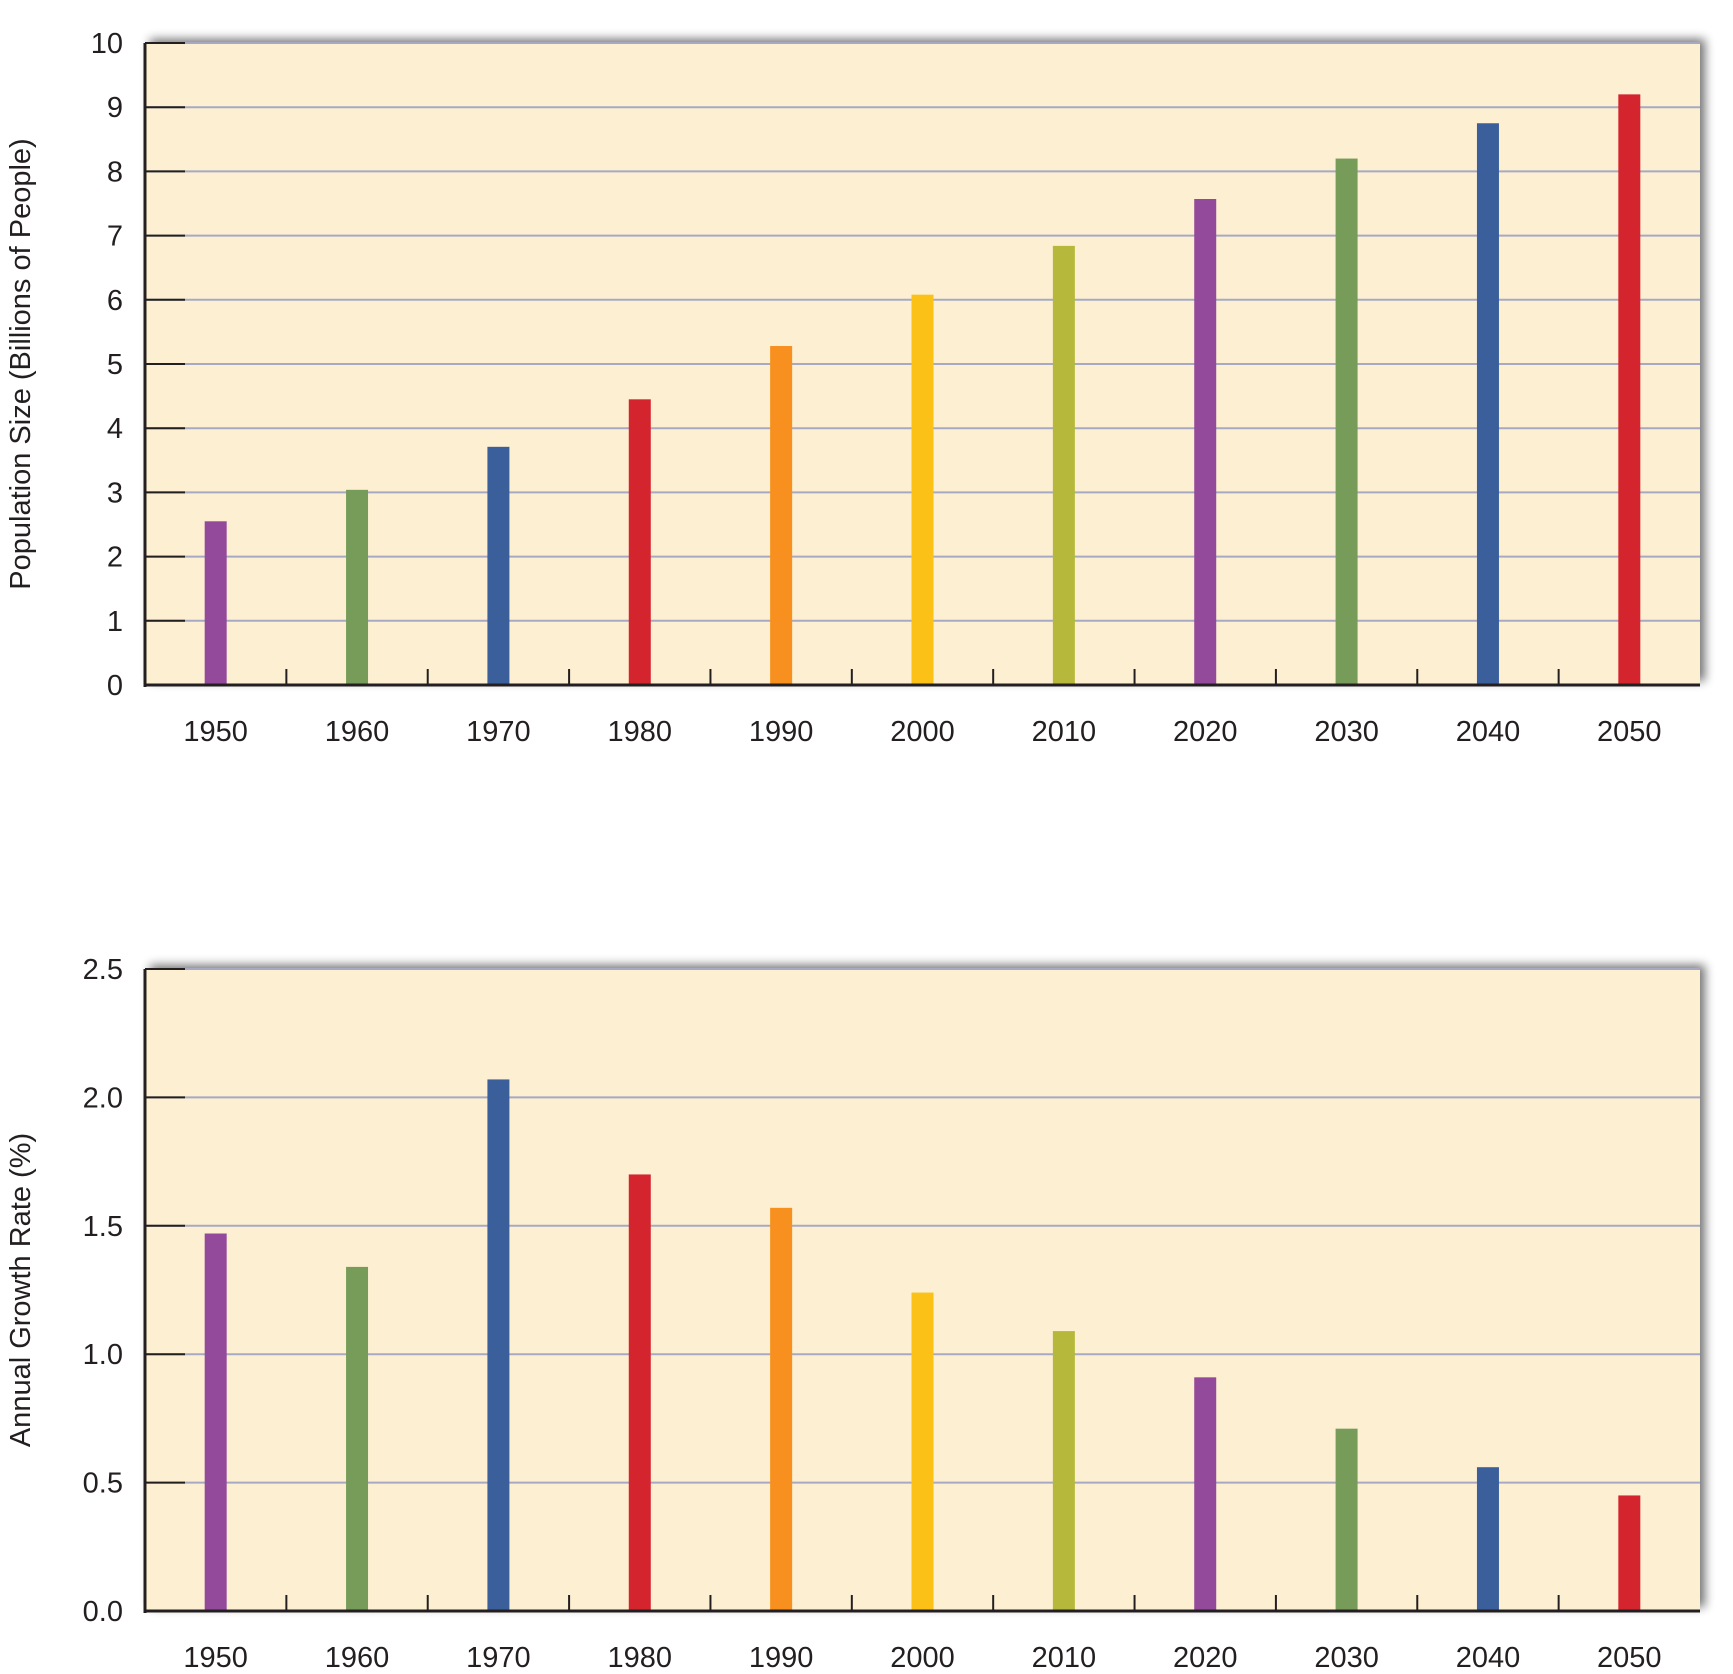 The width and height of the screenshot is (1733, 1674). Describe the element at coordinates (115, 558) in the screenshot. I see `y-tick-label: 2` at that location.